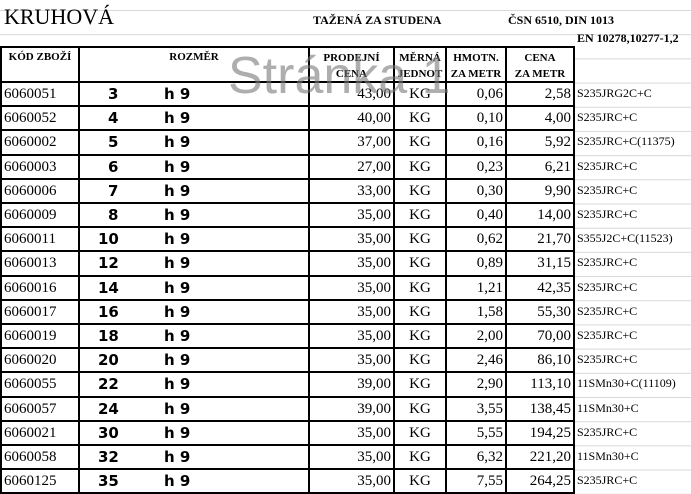  I want to click on code: 6060057, so click(40, 409).